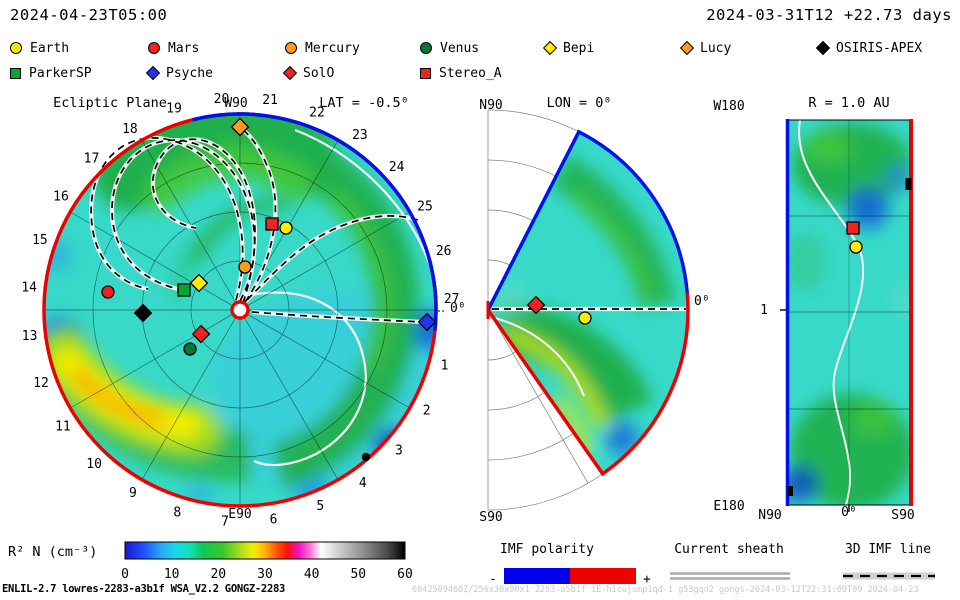 The height and width of the screenshot is (600, 960). What do you see at coordinates (728, 506) in the screenshot?
I see `radial-bottomleft-label: E180` at bounding box center [728, 506].